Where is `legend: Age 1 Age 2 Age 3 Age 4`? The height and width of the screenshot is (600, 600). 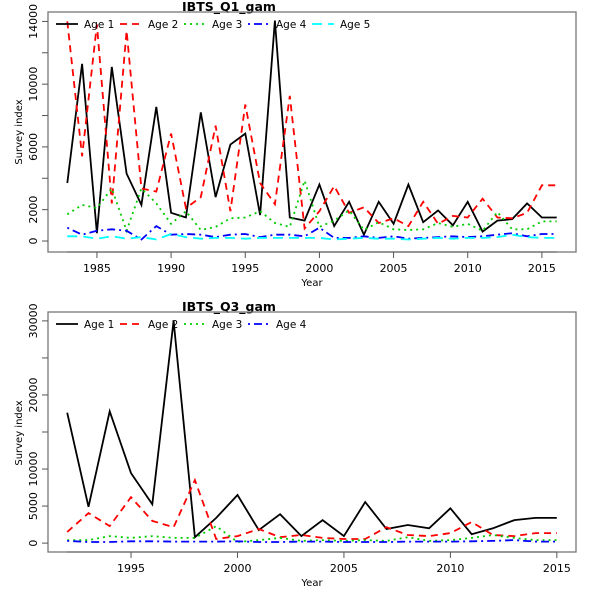
legend: Age 1 Age 2 Age 3 Age 4 is located at coordinates (181, 325).